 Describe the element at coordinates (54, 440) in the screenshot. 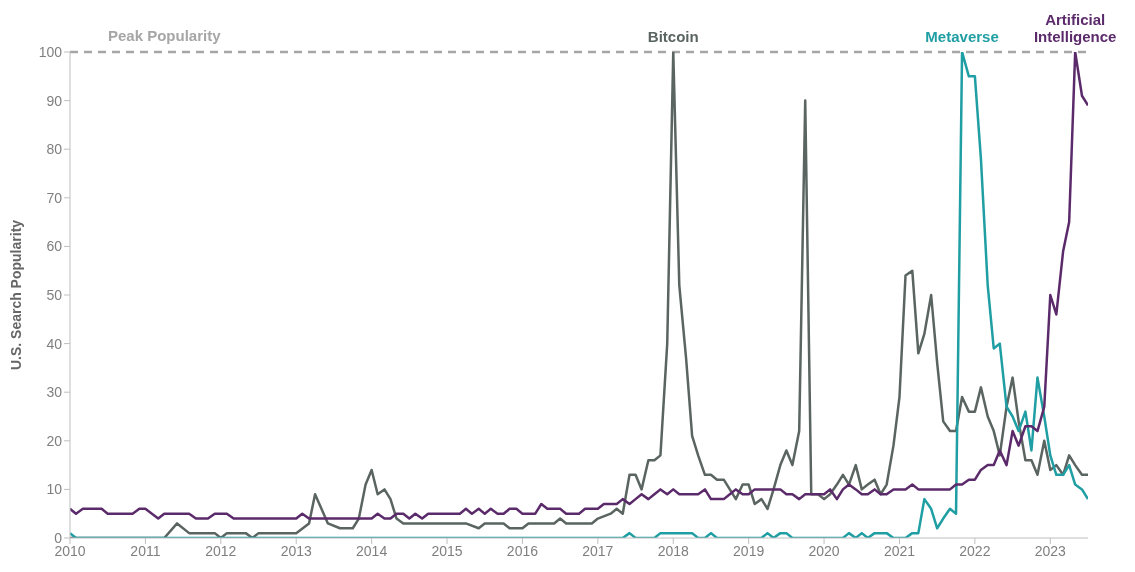

I see `y-tick-label: 20` at that location.